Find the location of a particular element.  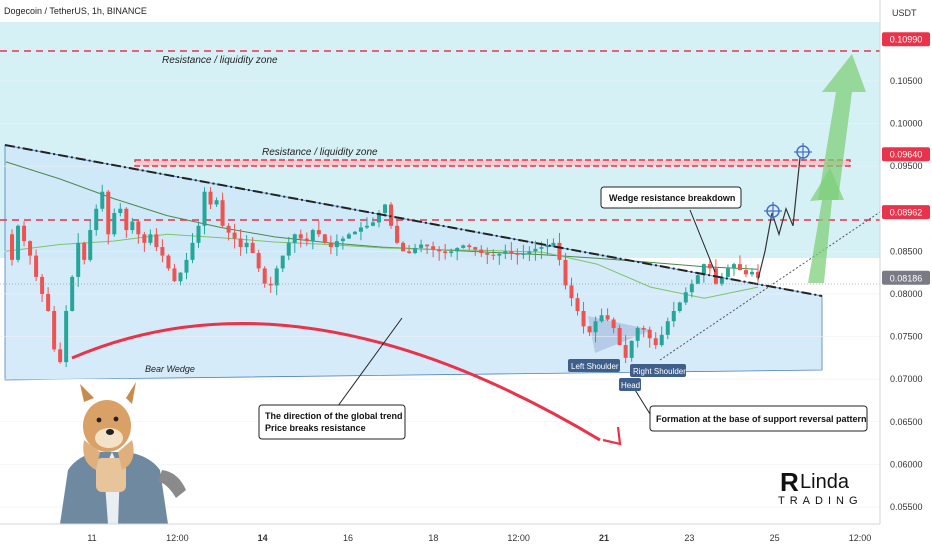

price-tag-label: 0.10990 is located at coordinates (906, 40).